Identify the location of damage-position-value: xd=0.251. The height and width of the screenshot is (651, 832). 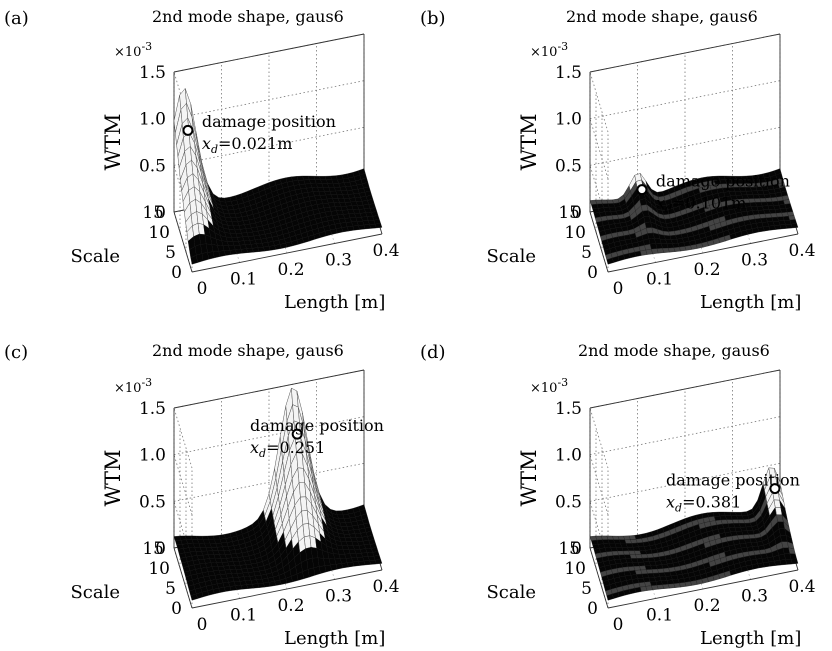
(287, 449).